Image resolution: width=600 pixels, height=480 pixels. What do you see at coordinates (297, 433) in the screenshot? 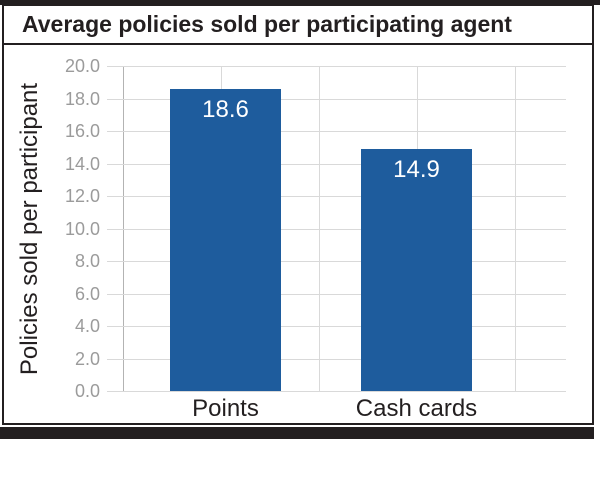
I see `bottom-accent-bar` at bounding box center [297, 433].